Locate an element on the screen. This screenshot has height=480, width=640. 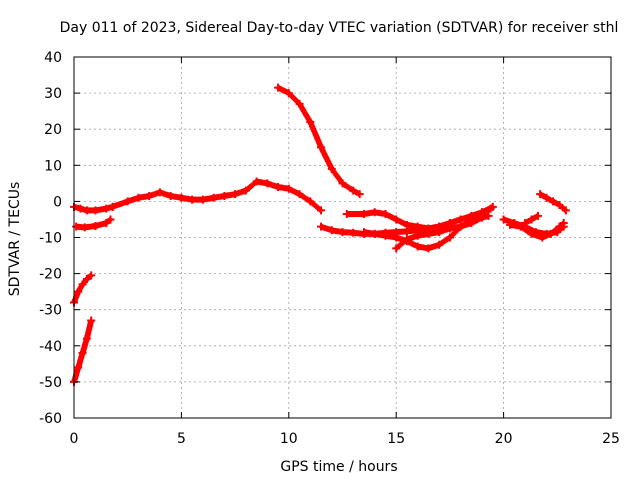
y-tick-label: -50 is located at coordinates (50, 383).